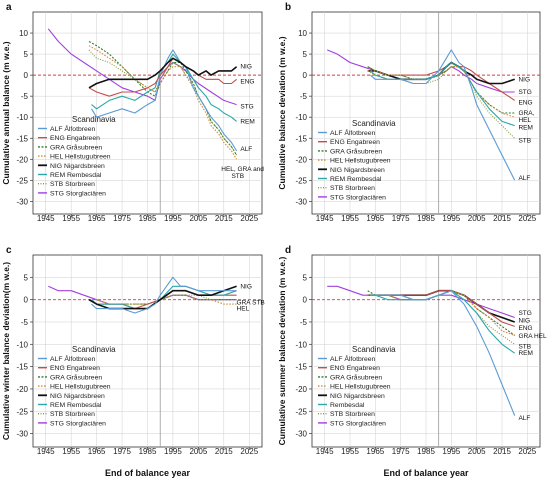 The height and width of the screenshot is (488, 550). What do you see at coordinates (524, 418) in the screenshot?
I see `series-end-label: ALF` at bounding box center [524, 418].